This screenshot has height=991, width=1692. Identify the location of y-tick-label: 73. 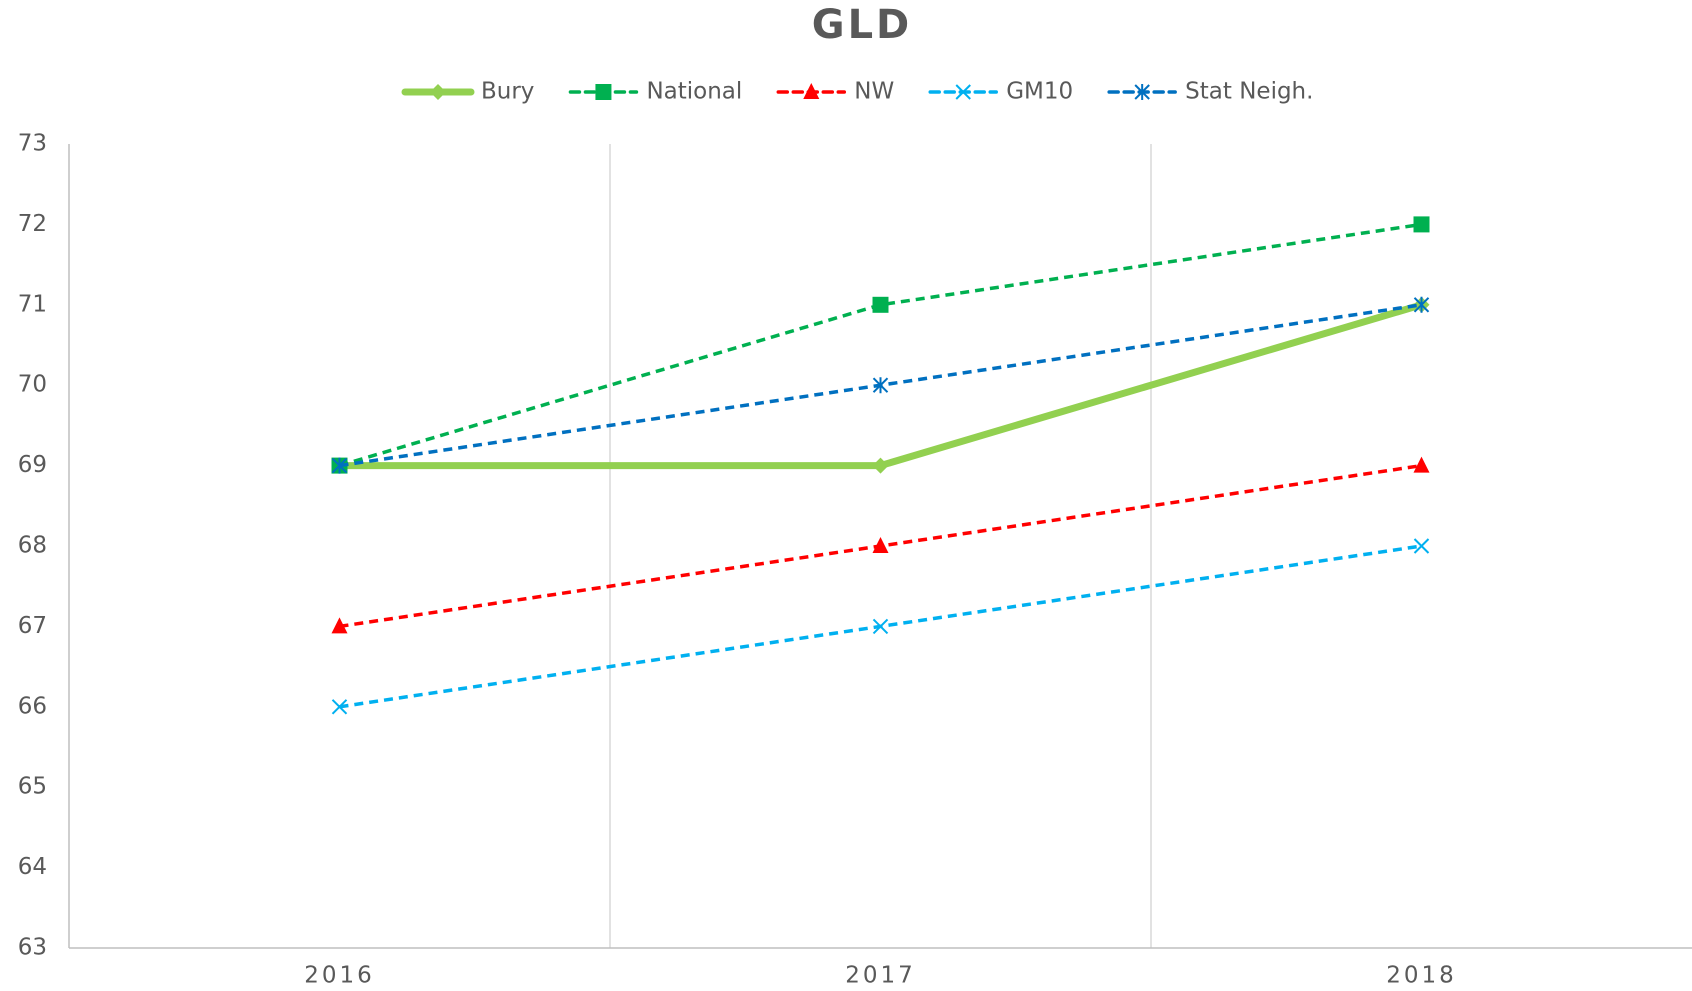
(32, 144).